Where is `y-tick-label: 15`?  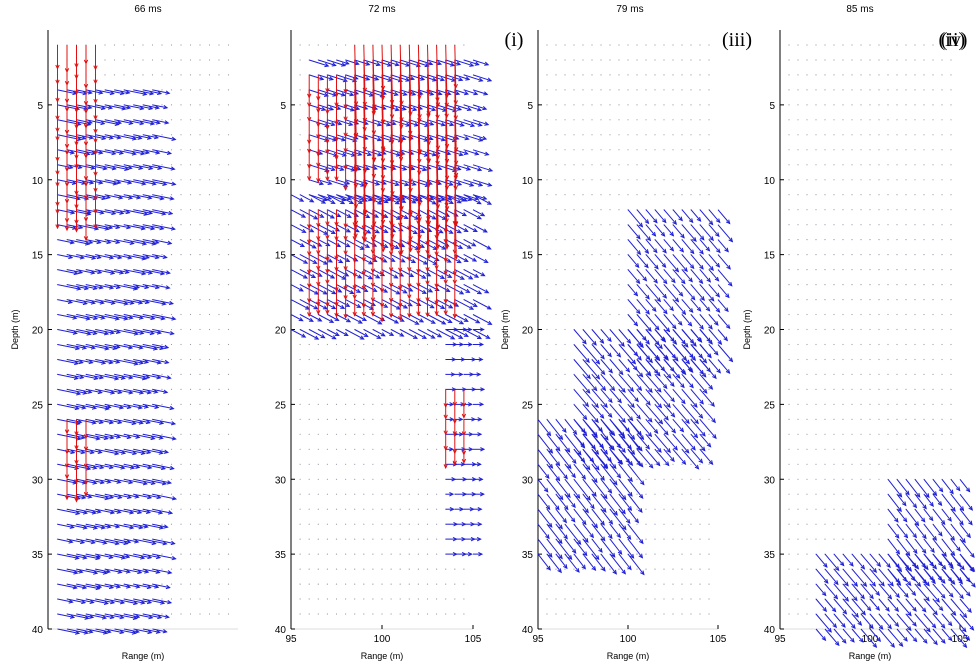
y-tick-label: 15 is located at coordinates (281, 256).